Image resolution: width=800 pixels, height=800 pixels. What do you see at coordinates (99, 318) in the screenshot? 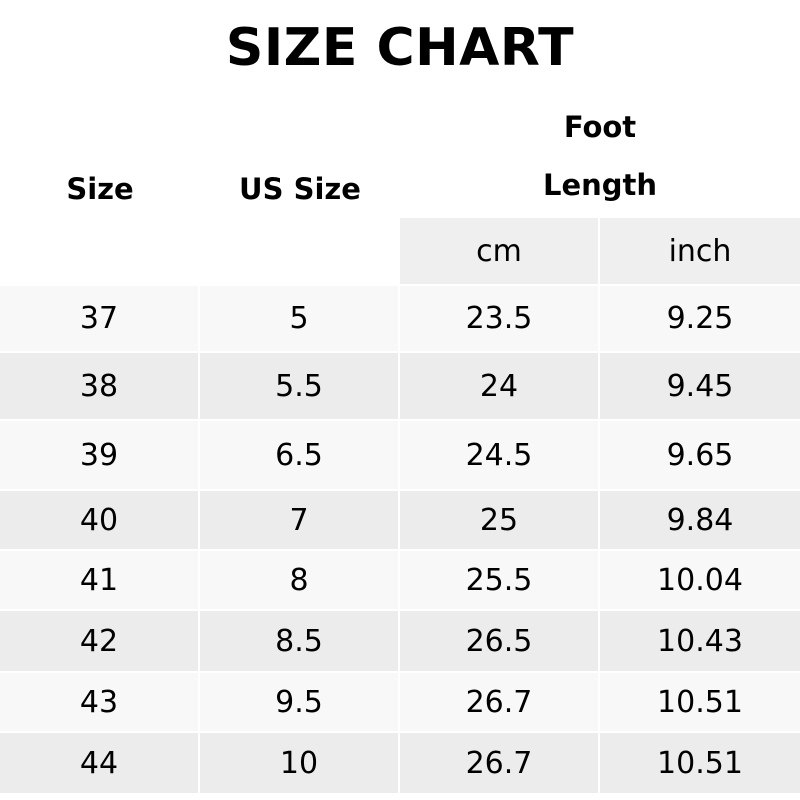
I see `table-cell: 37` at bounding box center [99, 318].